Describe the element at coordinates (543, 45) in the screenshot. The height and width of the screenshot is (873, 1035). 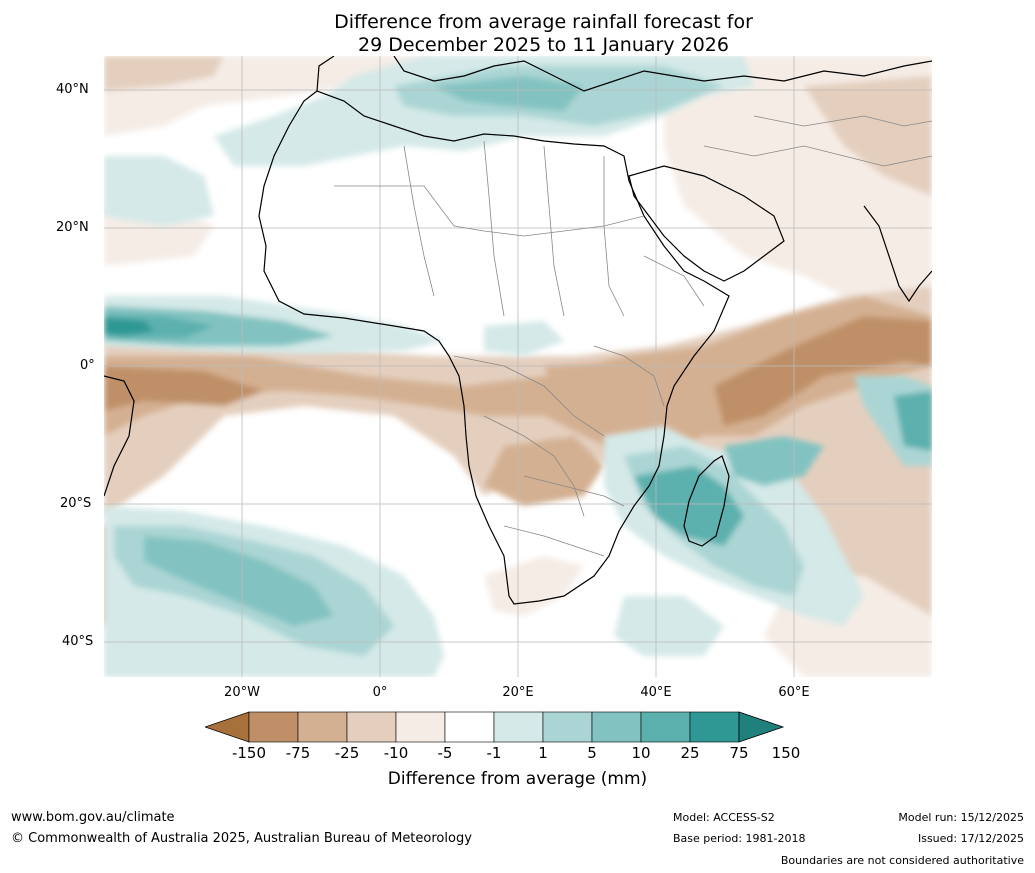
I see `map-title-line2: 29 December 2025 to 11 January 2026` at that location.